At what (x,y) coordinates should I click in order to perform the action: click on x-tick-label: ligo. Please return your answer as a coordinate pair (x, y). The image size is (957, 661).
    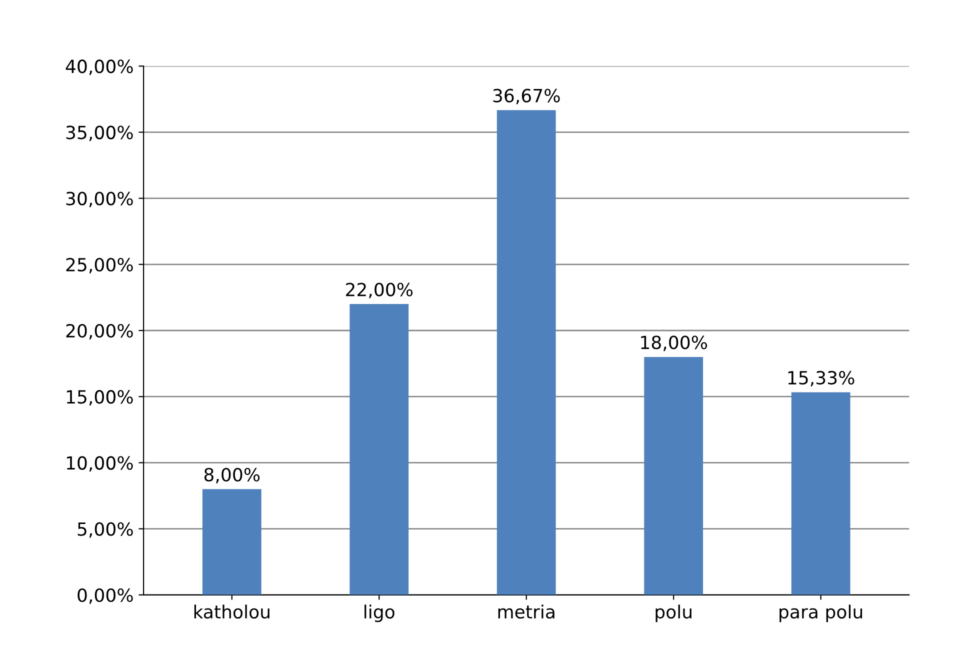
    Looking at the image, I should click on (379, 613).